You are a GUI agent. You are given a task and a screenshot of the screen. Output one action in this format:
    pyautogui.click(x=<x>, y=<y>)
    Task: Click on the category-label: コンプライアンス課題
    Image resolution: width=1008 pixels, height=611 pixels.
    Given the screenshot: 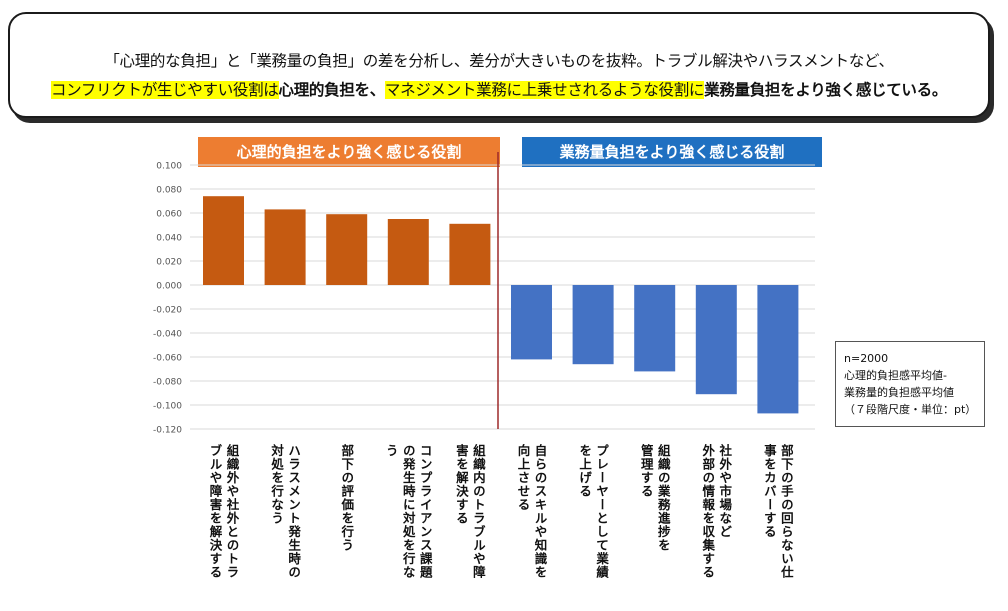 What is the action you would take?
    pyautogui.click(x=425, y=511)
    